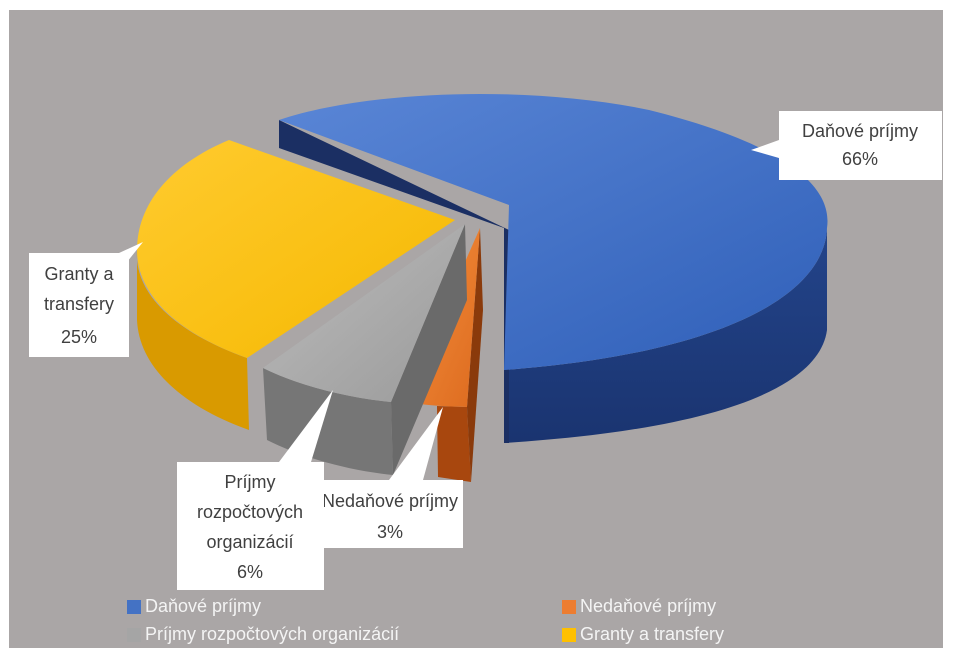 The height and width of the screenshot is (659, 954). I want to click on legend-item-granty: Granty a transfery, so click(643, 634).